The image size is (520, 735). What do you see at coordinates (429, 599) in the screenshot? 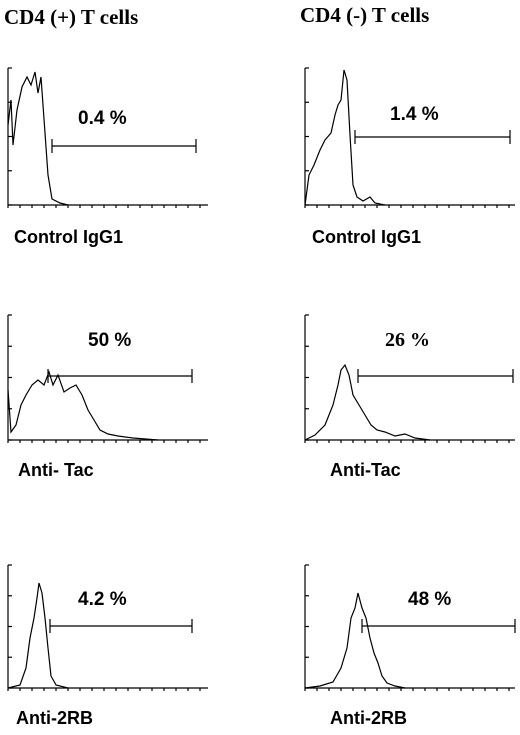
I see `percent-label: 48 %` at bounding box center [429, 599].